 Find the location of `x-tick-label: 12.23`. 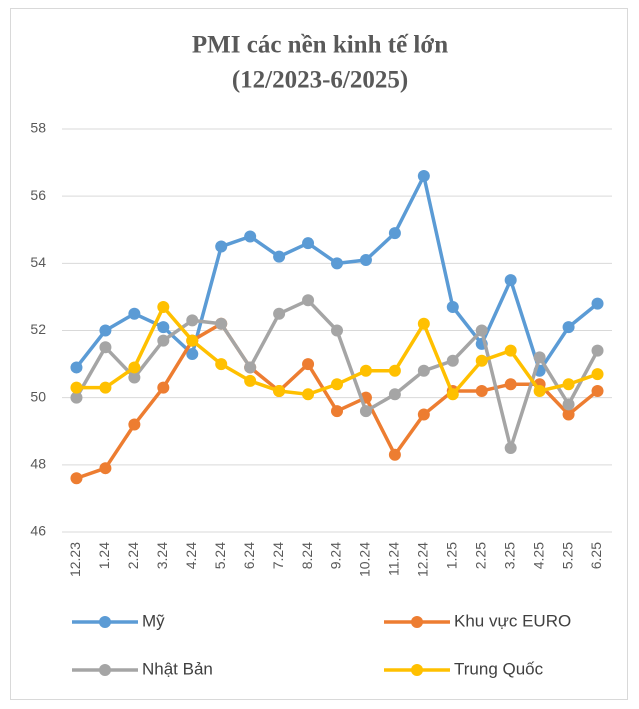

x-tick-label: 12.23 is located at coordinates (75, 559).